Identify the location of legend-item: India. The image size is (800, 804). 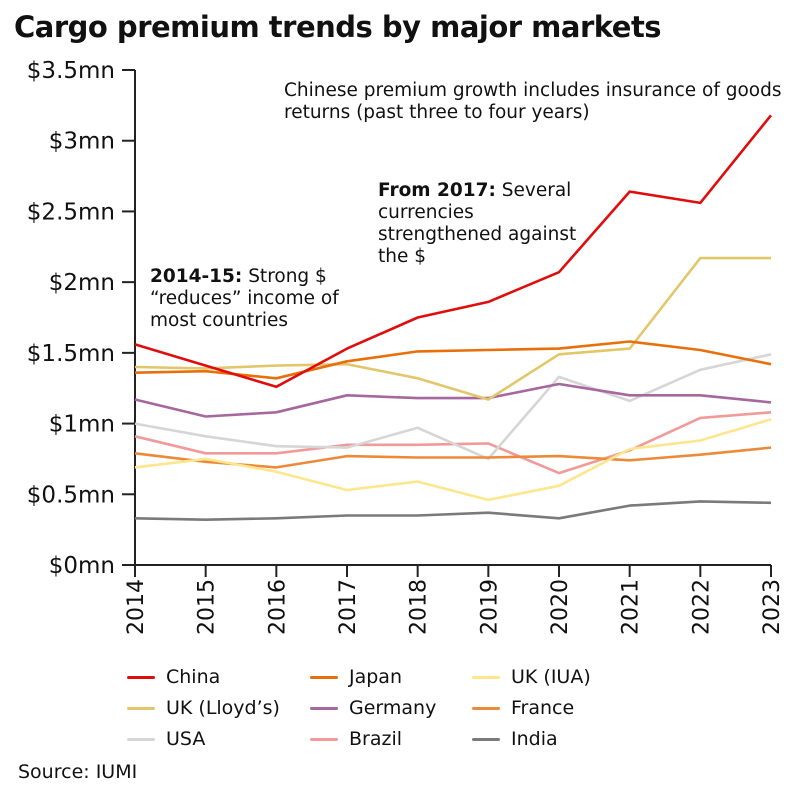
(515, 739).